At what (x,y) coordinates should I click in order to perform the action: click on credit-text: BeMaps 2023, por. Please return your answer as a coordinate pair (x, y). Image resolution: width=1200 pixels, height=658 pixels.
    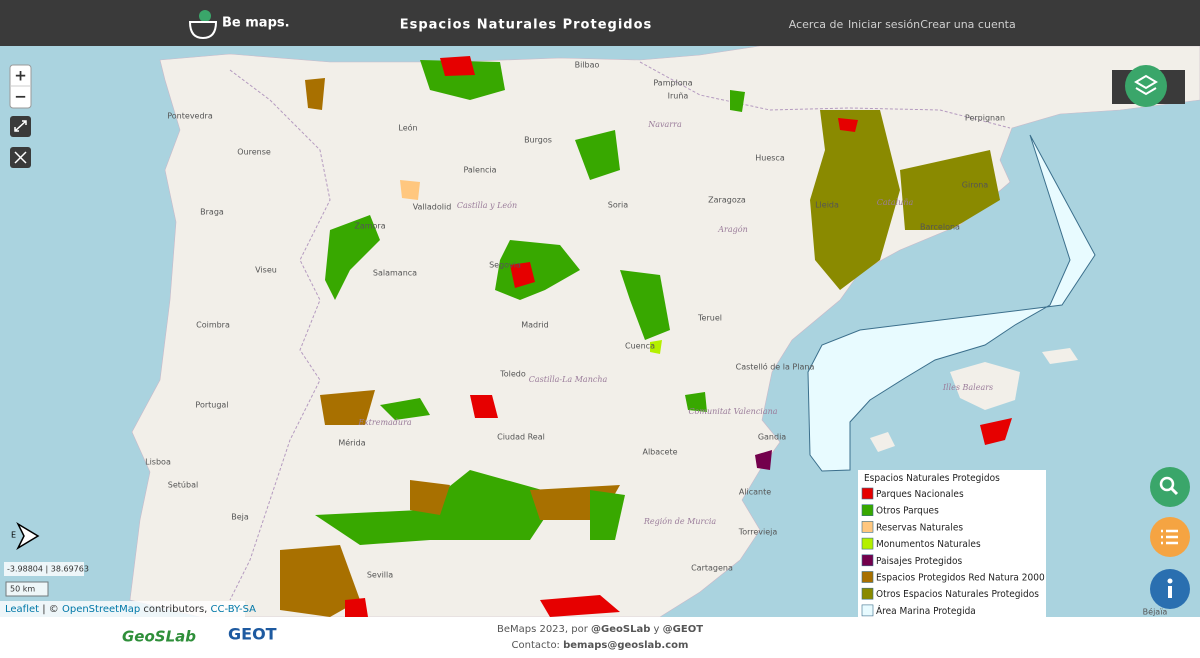
    Looking at the image, I should click on (544, 629).